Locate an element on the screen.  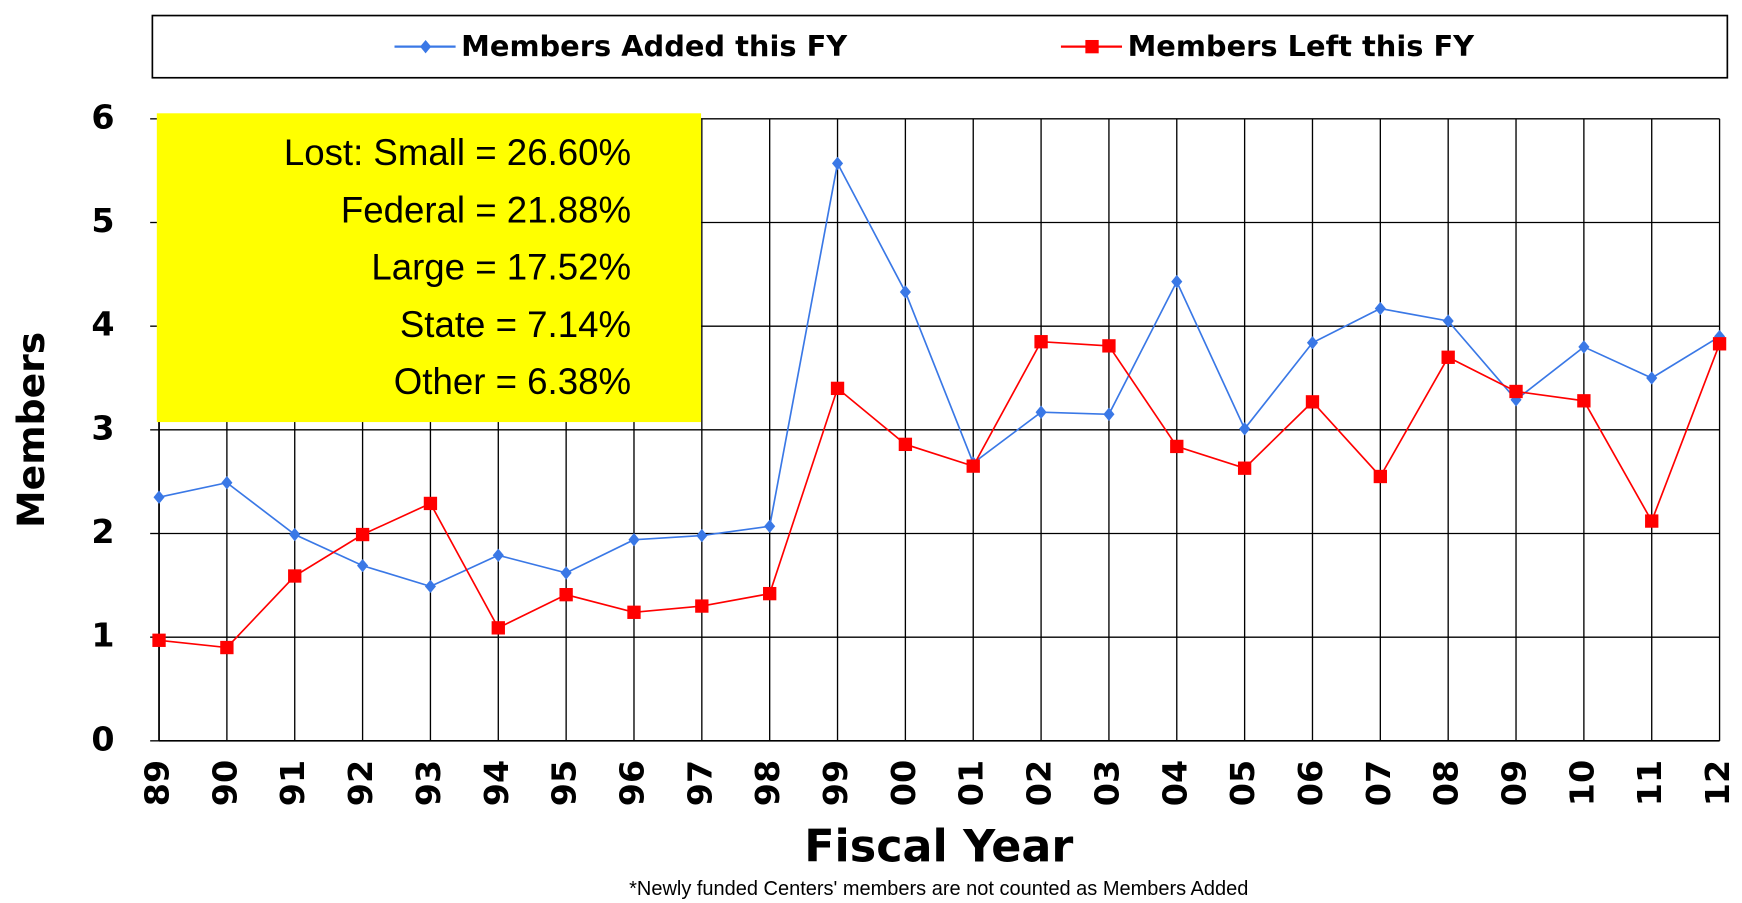
y-axis-title: Members is located at coordinates (31, 430).